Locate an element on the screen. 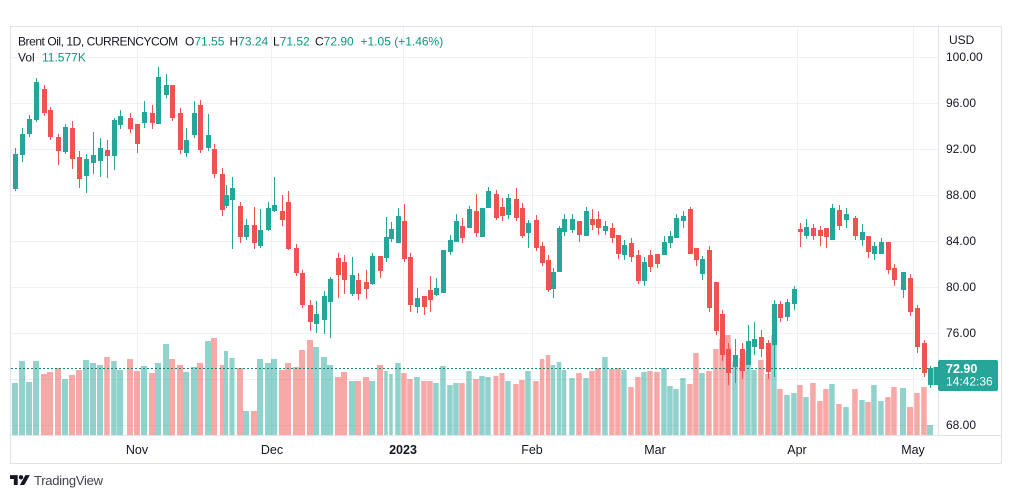 The width and height of the screenshot is (1012, 498). svg-text: May is located at coordinates (913, 450).